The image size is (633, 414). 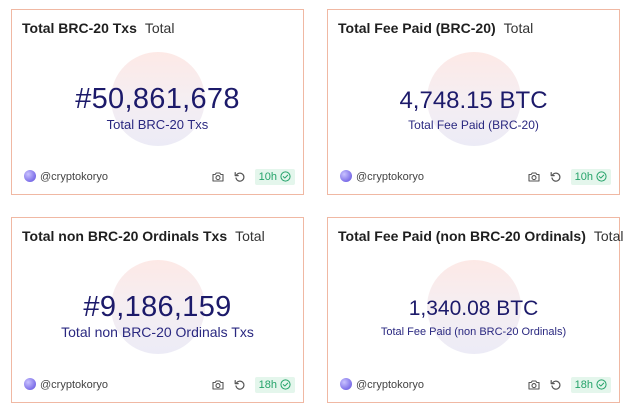 I want to click on counter-label: Total non BRC-20 Ordinals Txs, so click(x=157, y=332).